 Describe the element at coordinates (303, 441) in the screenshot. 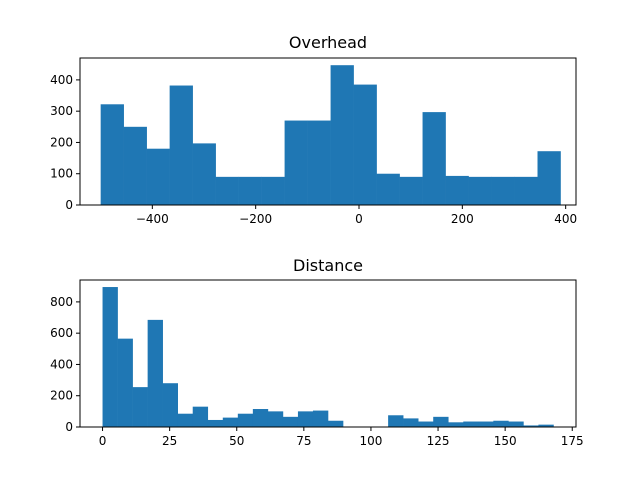

I see `distance-xtick-label-3: 75` at that location.